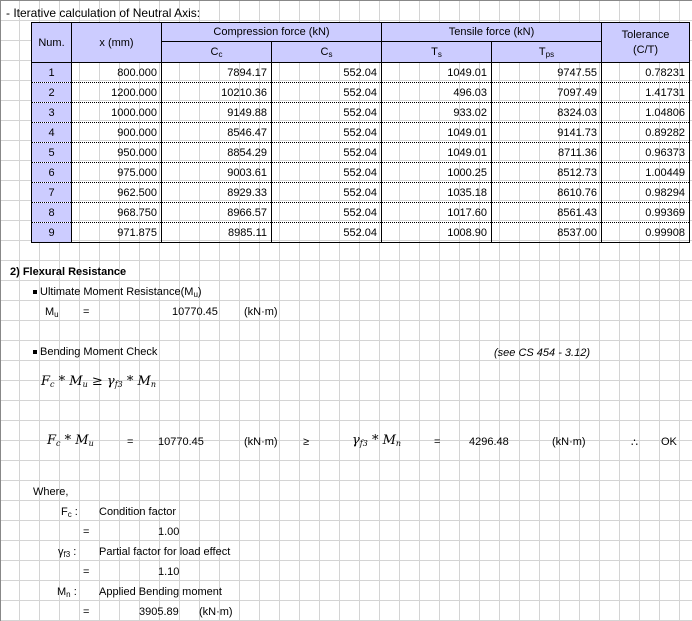 This screenshot has height=621, width=692. I want to click on cc-cell: 8966.57, so click(216, 212).